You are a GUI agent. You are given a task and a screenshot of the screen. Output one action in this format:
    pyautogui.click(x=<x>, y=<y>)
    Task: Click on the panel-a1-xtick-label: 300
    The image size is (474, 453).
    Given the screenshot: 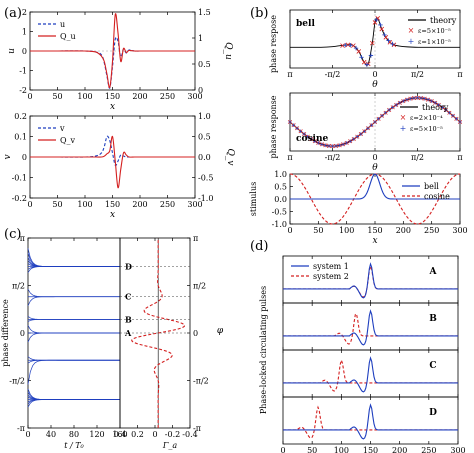 What is the action you would take?
    pyautogui.click(x=194, y=96)
    